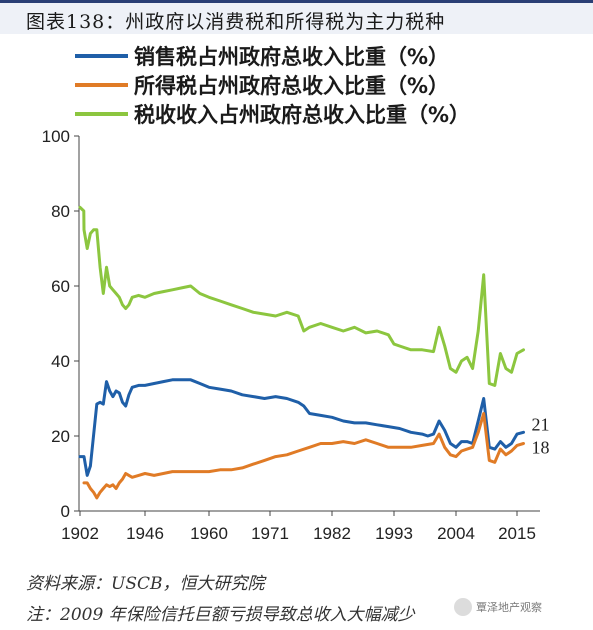  What do you see at coordinates (291, 86) in the screenshot?
I see `legend-entry-label: 所得税占州政府总收入比重（%）` at bounding box center [291, 86].